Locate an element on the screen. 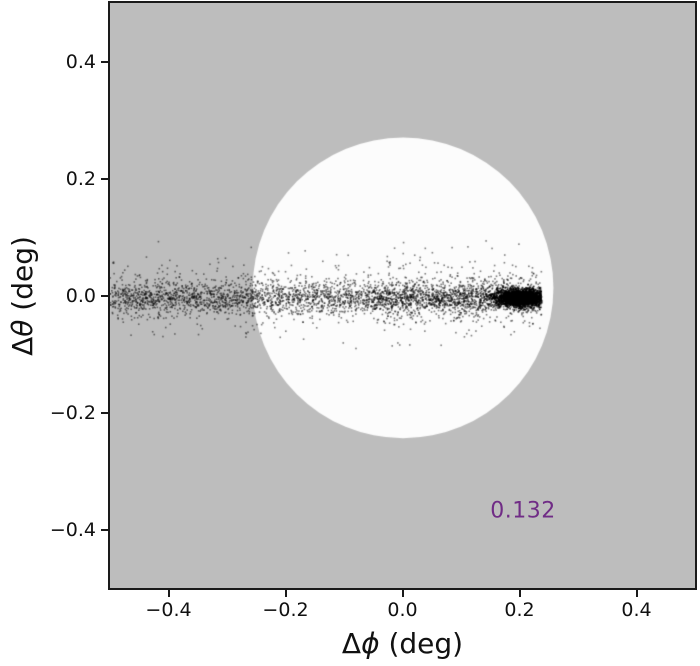 This screenshot has width=700, height=666. y-tick-label: 0.0 is located at coordinates (80, 295).